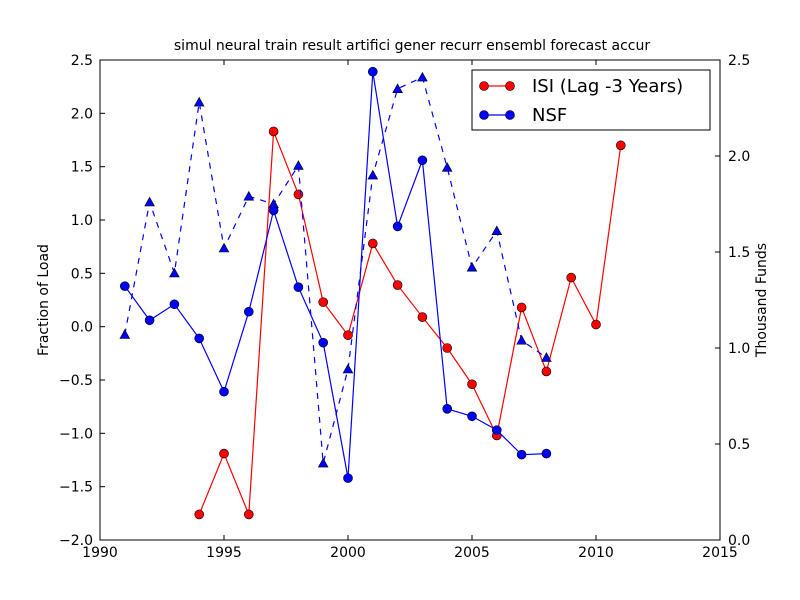  Describe the element at coordinates (484, 115) in the screenshot. I see `legend-marker-nsf-left` at that location.